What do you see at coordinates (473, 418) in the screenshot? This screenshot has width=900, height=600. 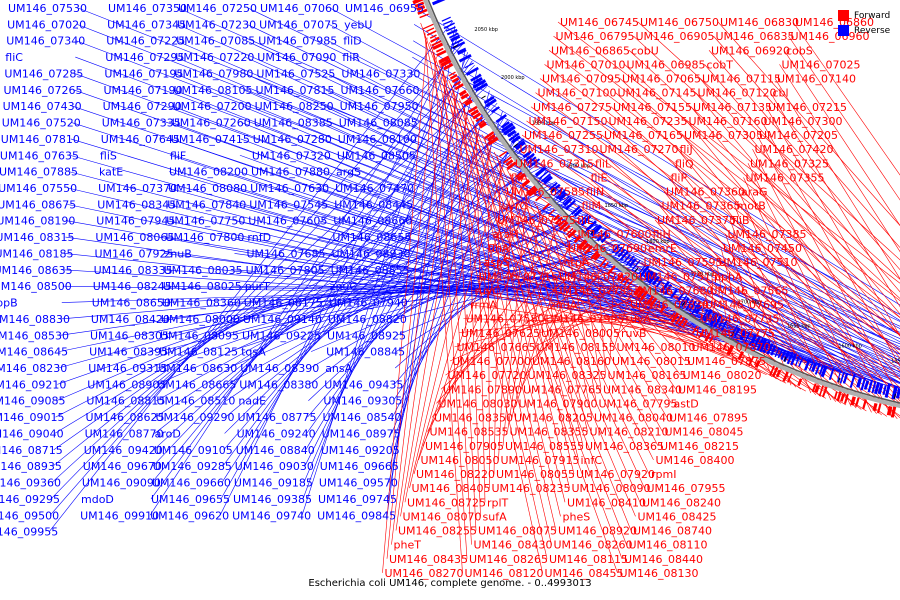 I see `forward-gene-label: UM146_08350` at bounding box center [473, 418].